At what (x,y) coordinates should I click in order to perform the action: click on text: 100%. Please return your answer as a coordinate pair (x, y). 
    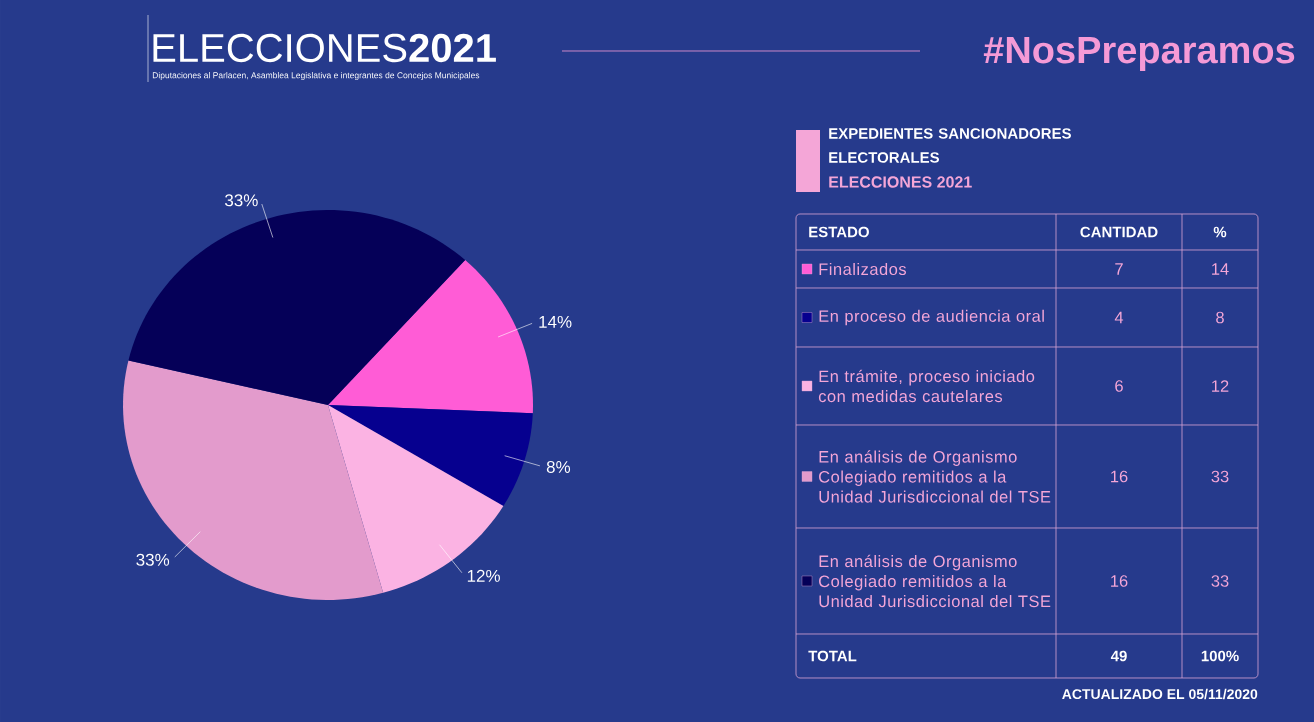
    Looking at the image, I should click on (1220, 656).